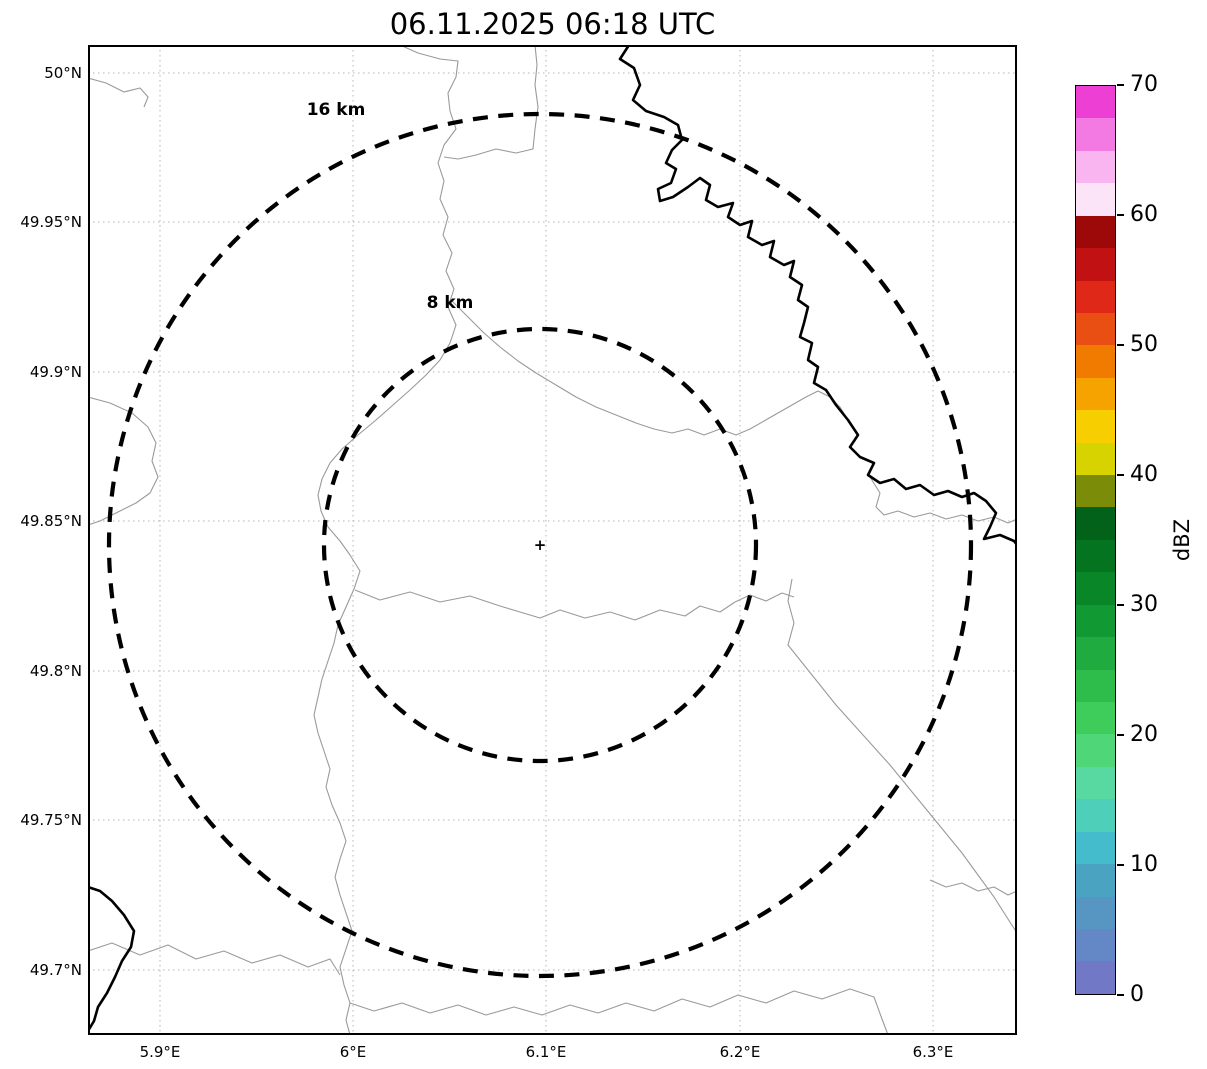  I want to click on x-tick-label: 5.9°E, so click(160, 1052).